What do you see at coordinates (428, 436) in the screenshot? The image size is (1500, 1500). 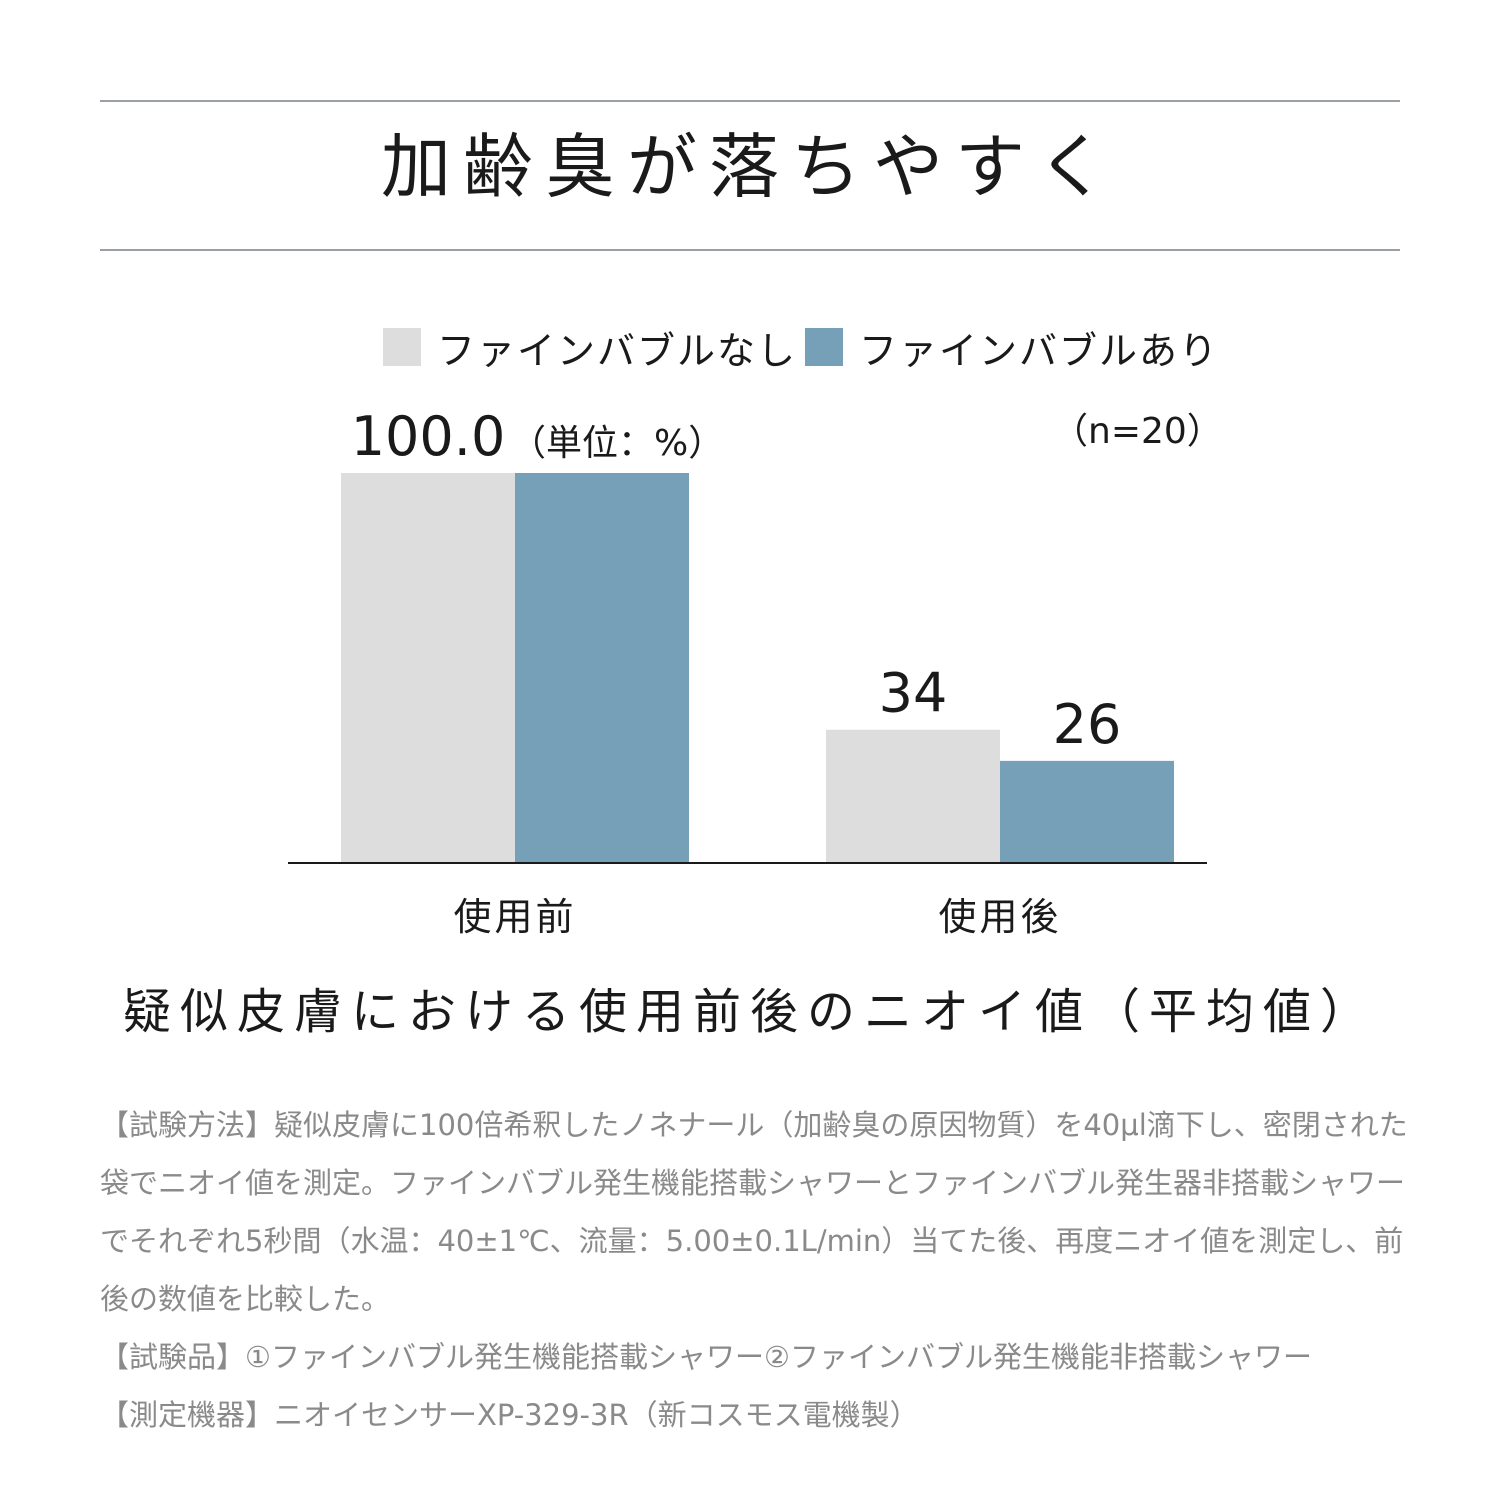 I see `data-label-without-before: 100.0` at bounding box center [428, 436].